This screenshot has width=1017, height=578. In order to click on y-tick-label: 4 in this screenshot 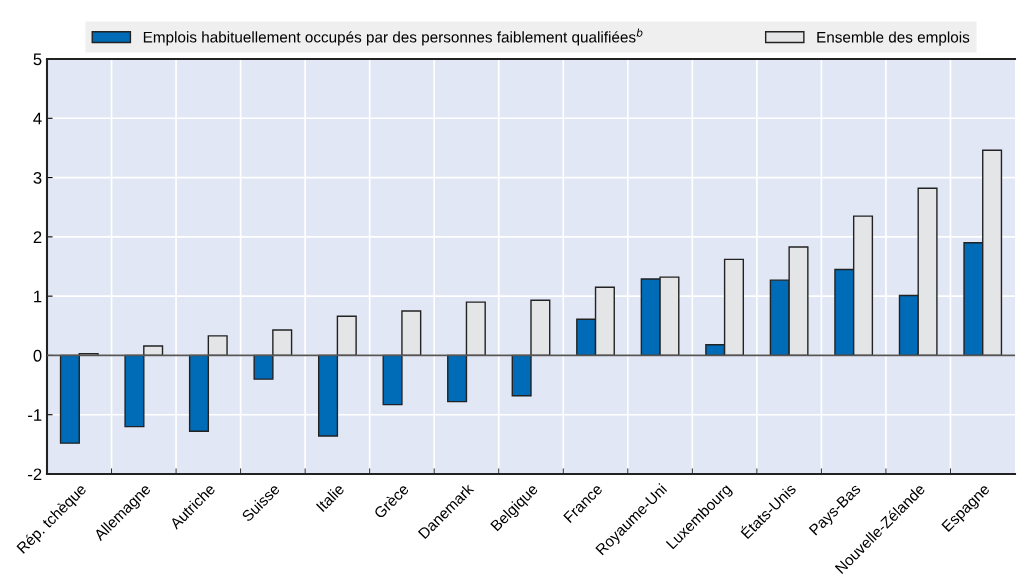, I will do `click(37, 118)`.